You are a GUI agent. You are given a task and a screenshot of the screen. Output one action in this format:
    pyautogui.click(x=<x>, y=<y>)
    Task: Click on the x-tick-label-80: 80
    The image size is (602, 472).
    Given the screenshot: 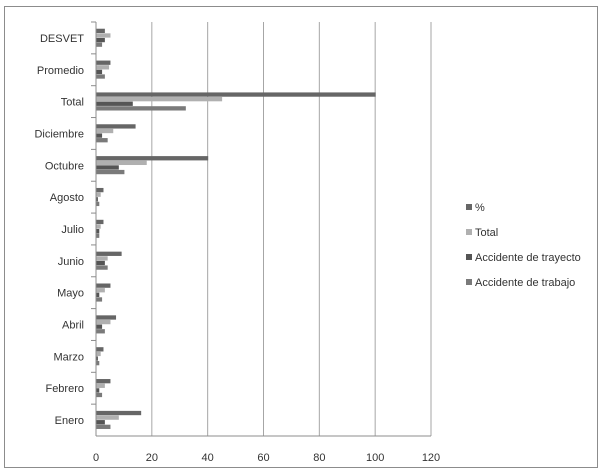 What is the action you would take?
    pyautogui.click(x=319, y=458)
    